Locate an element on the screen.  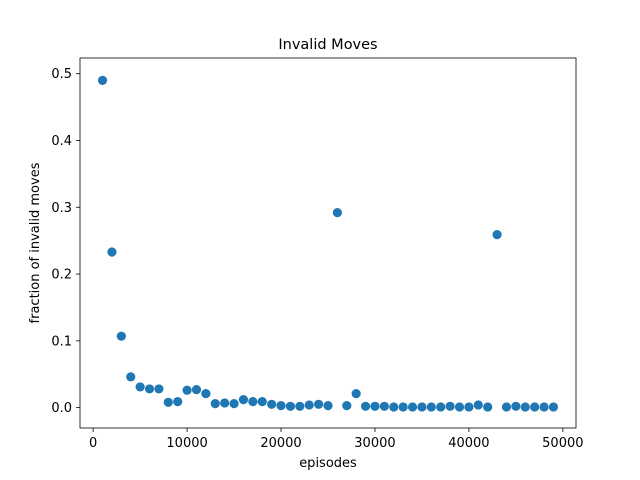
y-axis-label: fraction of invalid moves is located at coordinates (35, 242).